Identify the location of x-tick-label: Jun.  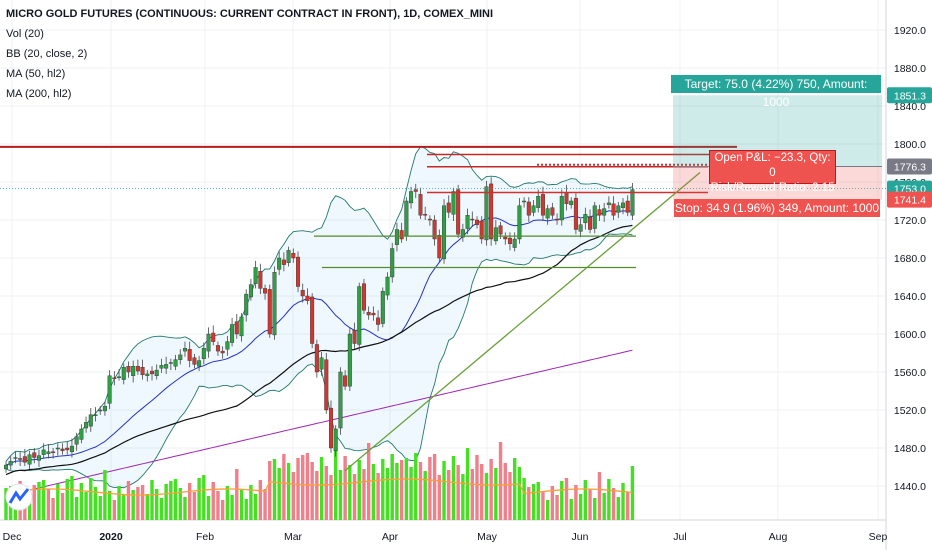
(580, 537).